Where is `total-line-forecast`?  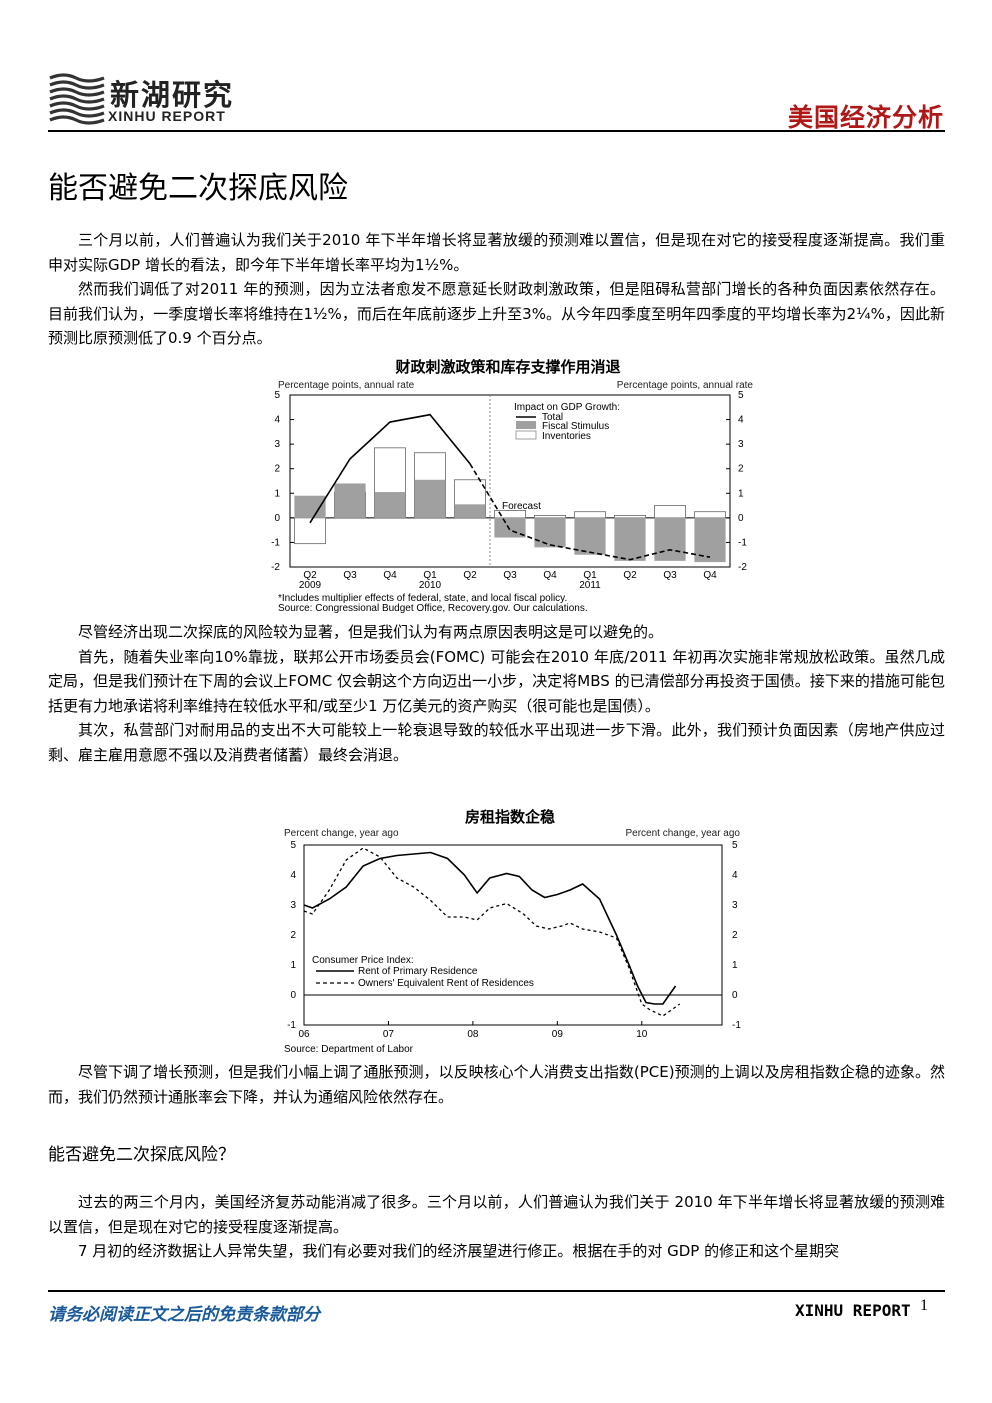 total-line-forecast is located at coordinates (590, 512).